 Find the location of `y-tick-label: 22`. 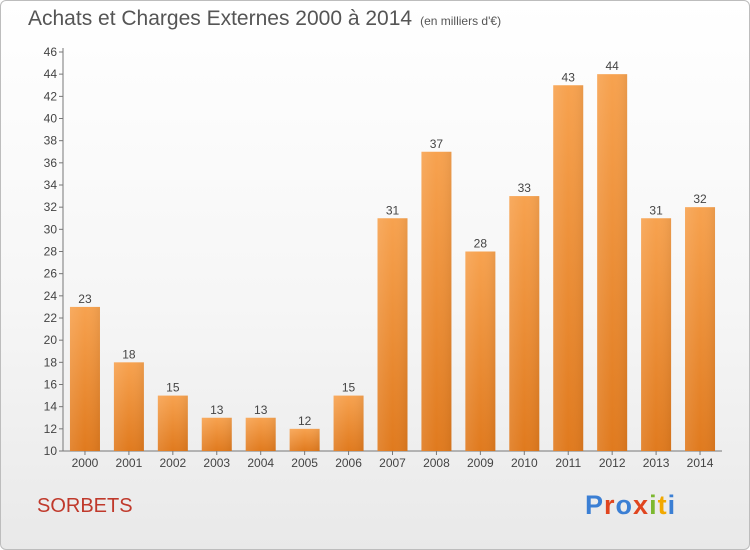

y-tick-label: 22 is located at coordinates (51, 318).